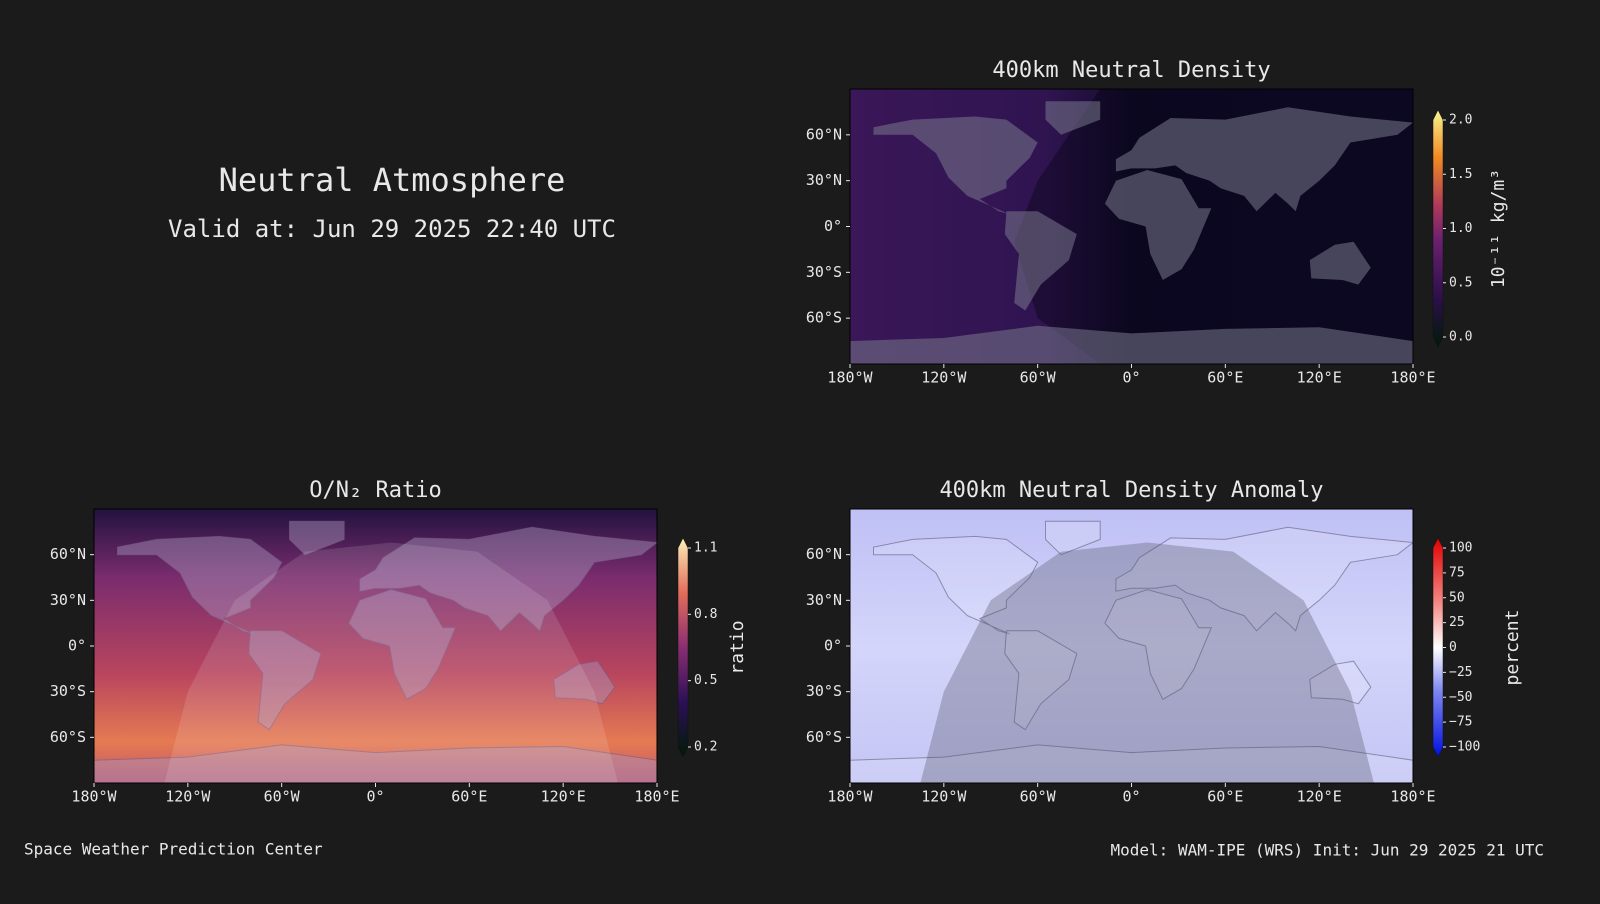 The width and height of the screenshot is (1600, 904). What do you see at coordinates (1460, 672) in the screenshot?
I see `colorbar-tick-label: −25` at bounding box center [1460, 672].